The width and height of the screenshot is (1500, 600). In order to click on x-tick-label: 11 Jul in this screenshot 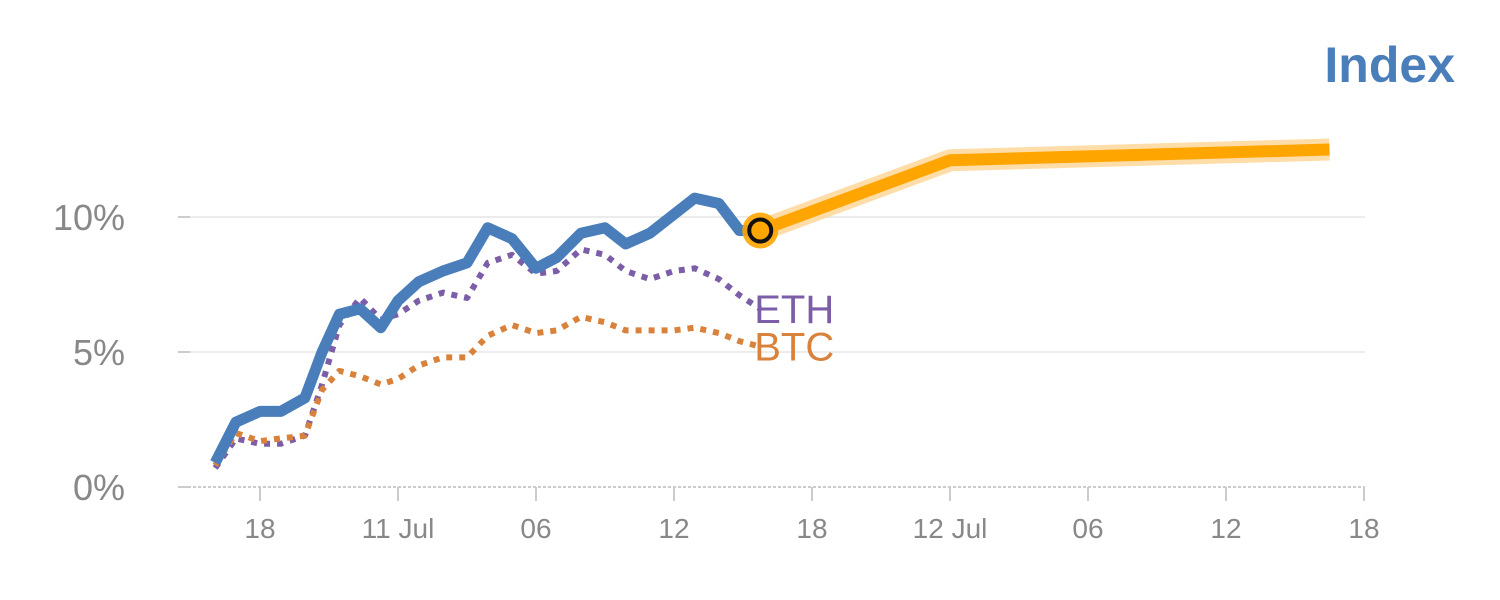, I will do `click(398, 528)`.